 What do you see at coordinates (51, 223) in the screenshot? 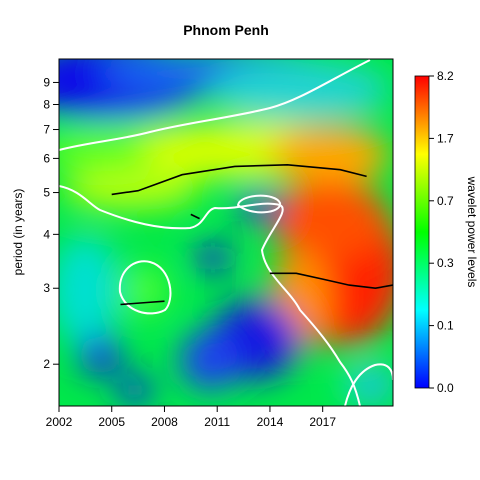
I see `y-axis: 2 3 4 5 6 7 8 9` at bounding box center [51, 223].